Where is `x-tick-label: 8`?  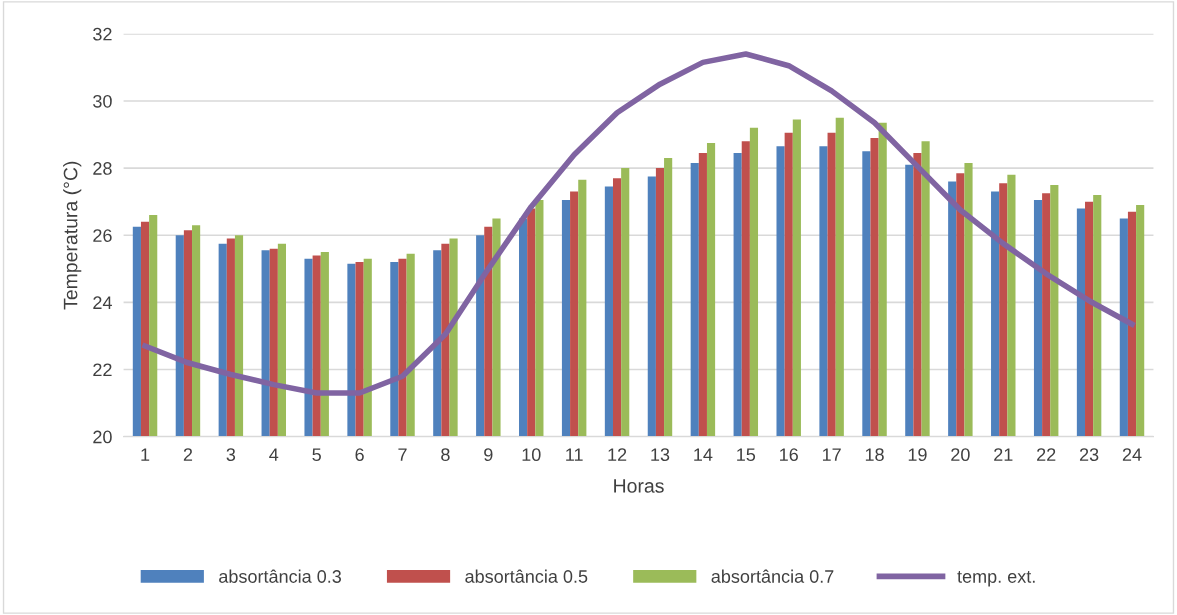 x-tick-label: 8 is located at coordinates (445, 455).